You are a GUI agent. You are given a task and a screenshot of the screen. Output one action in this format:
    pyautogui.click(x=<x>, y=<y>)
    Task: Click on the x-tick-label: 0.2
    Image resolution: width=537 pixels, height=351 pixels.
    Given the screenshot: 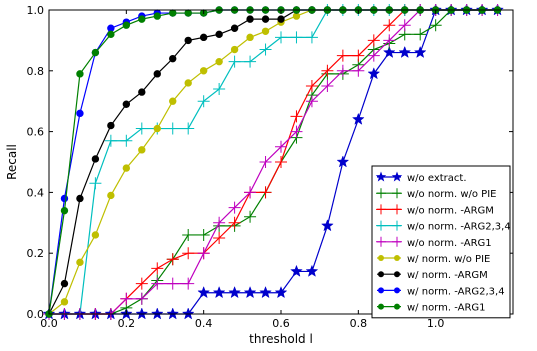 What is the action you would take?
    pyautogui.click(x=127, y=323)
    